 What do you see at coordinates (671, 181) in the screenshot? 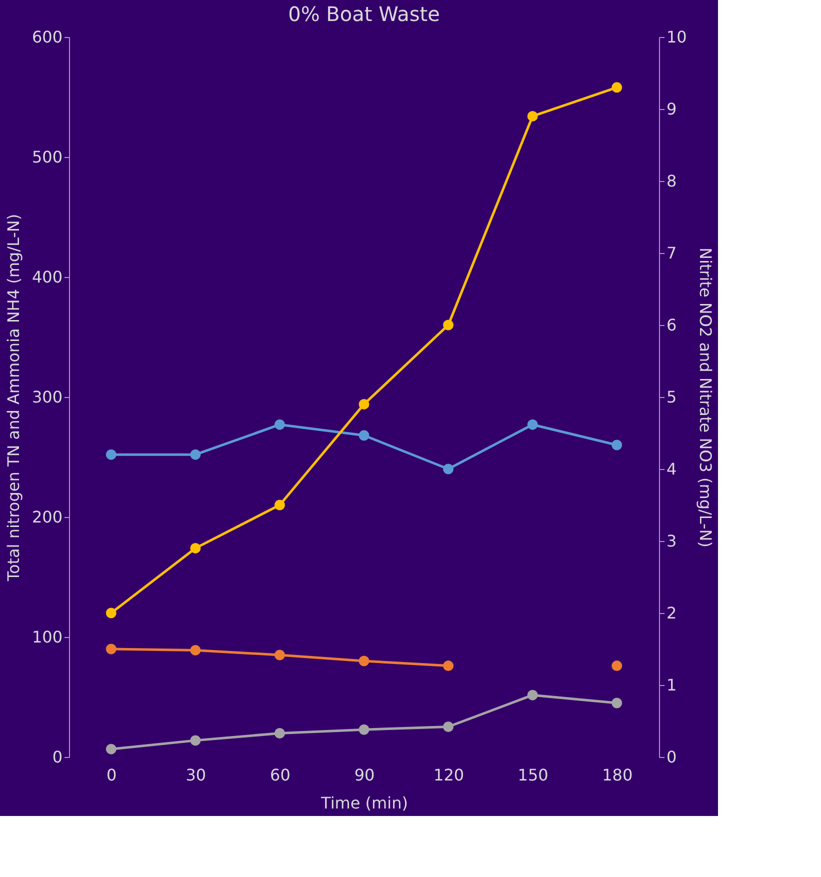
I see `y2-tick-label: 8` at bounding box center [671, 181].